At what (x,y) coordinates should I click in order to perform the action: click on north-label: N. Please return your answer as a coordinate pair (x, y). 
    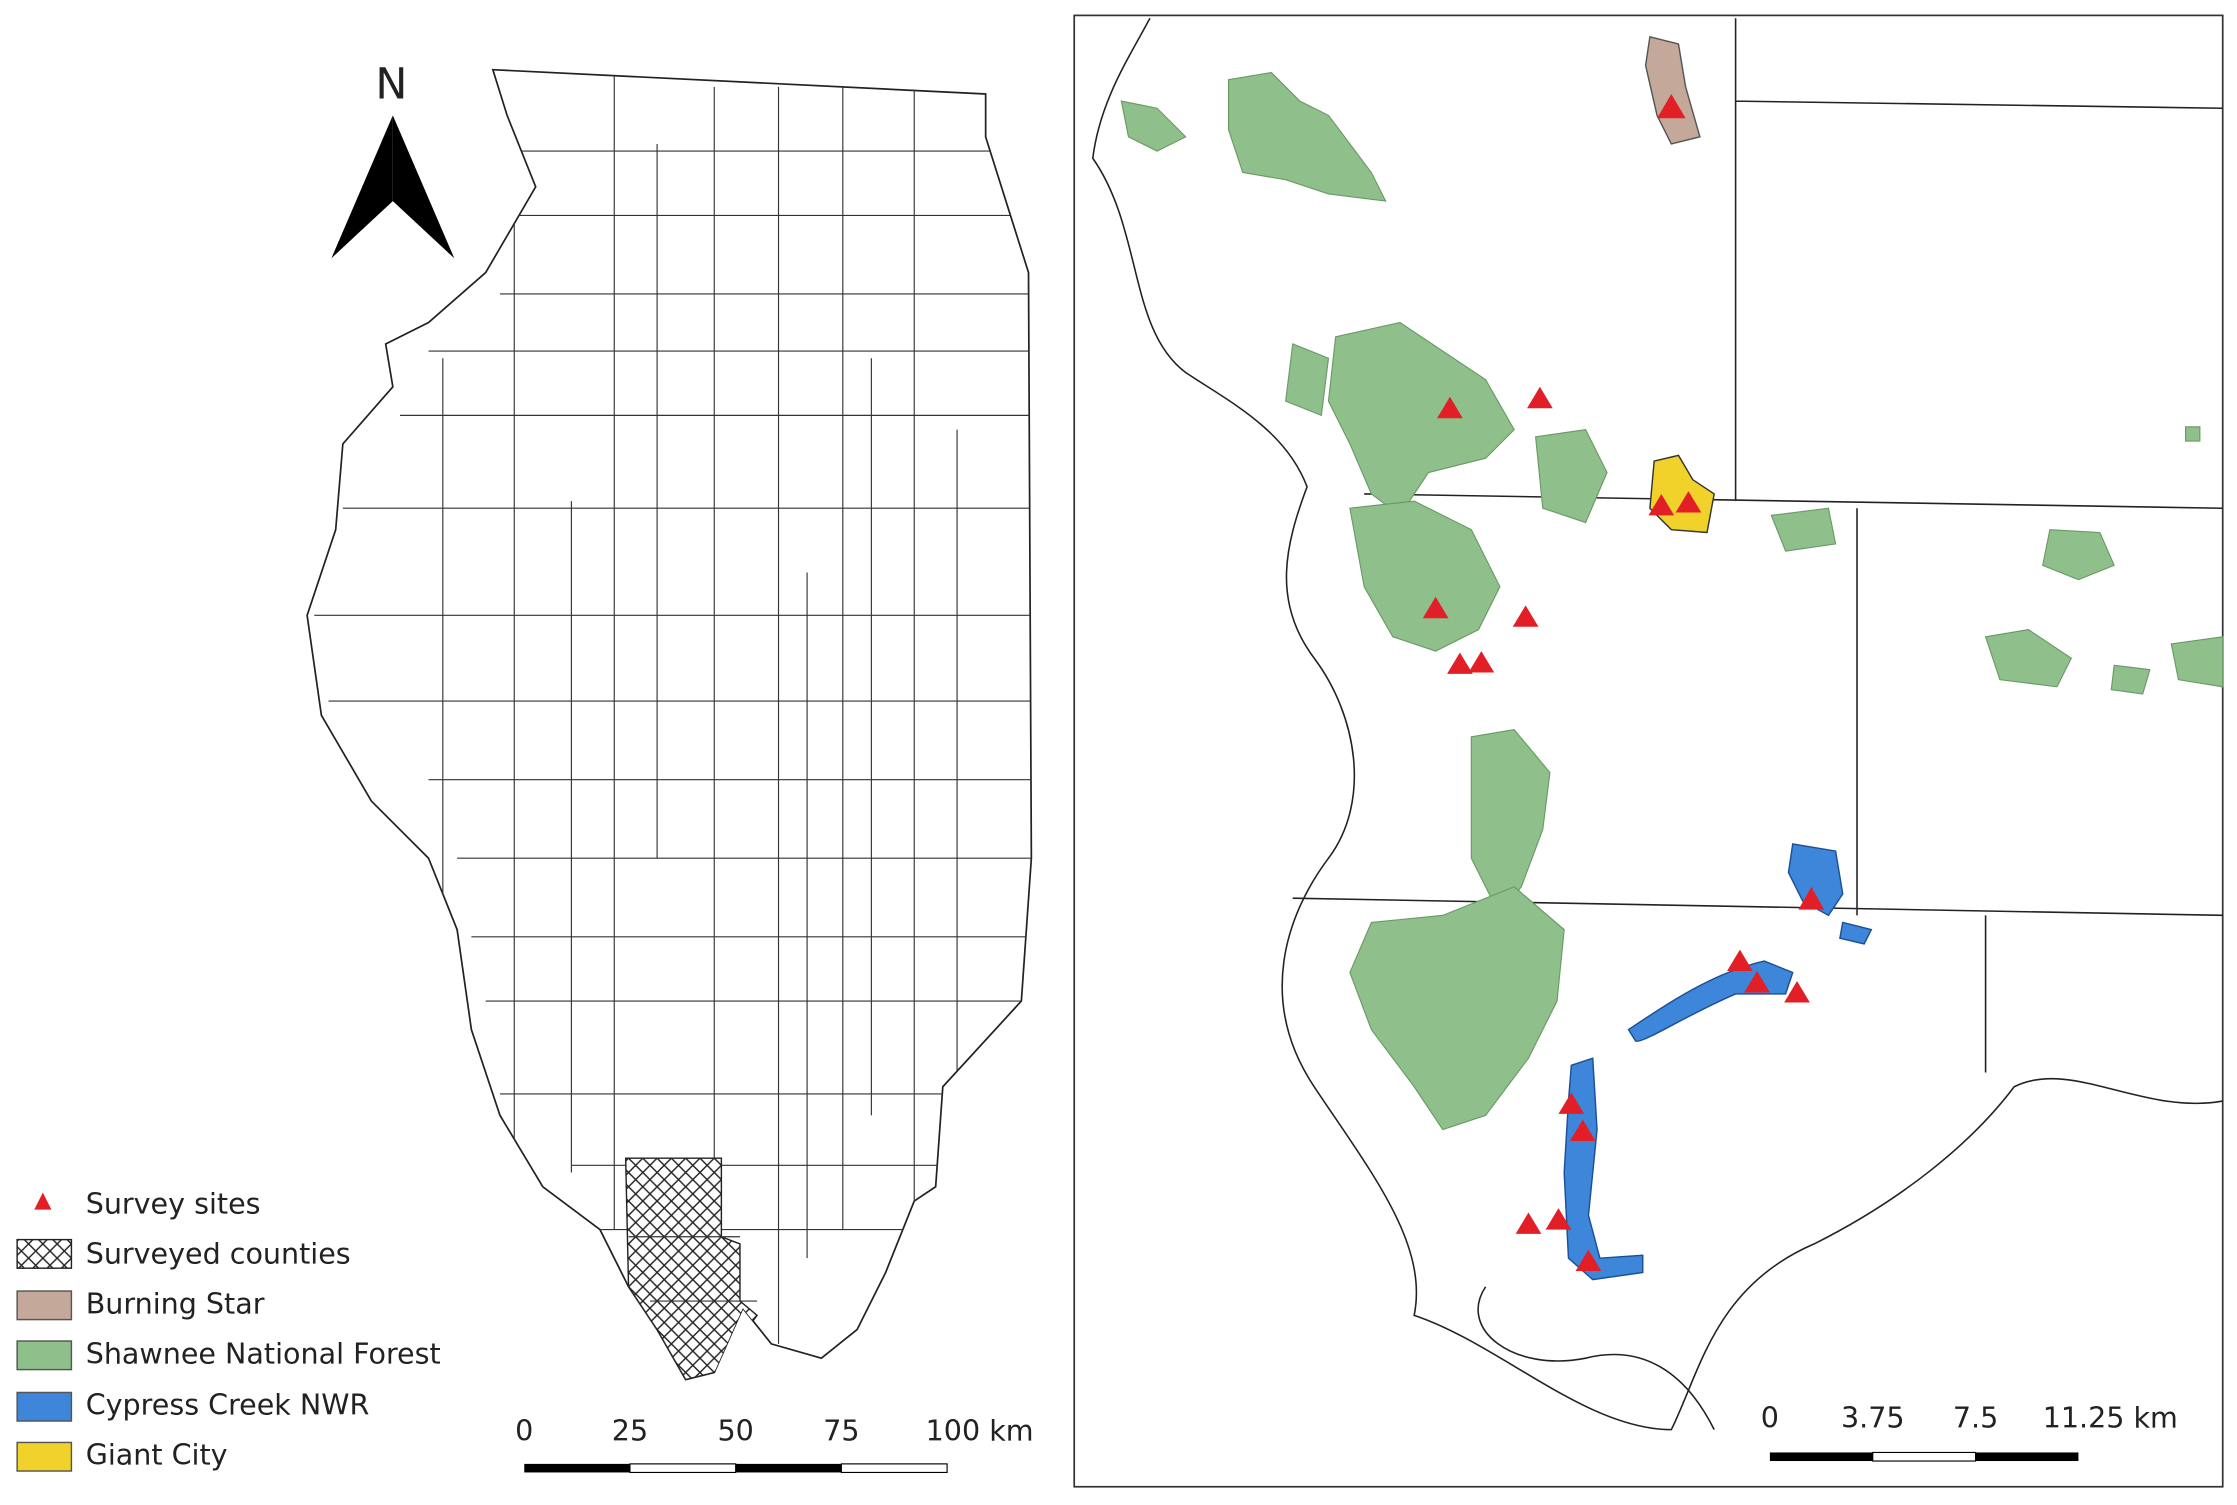
    Looking at the image, I should click on (391, 84).